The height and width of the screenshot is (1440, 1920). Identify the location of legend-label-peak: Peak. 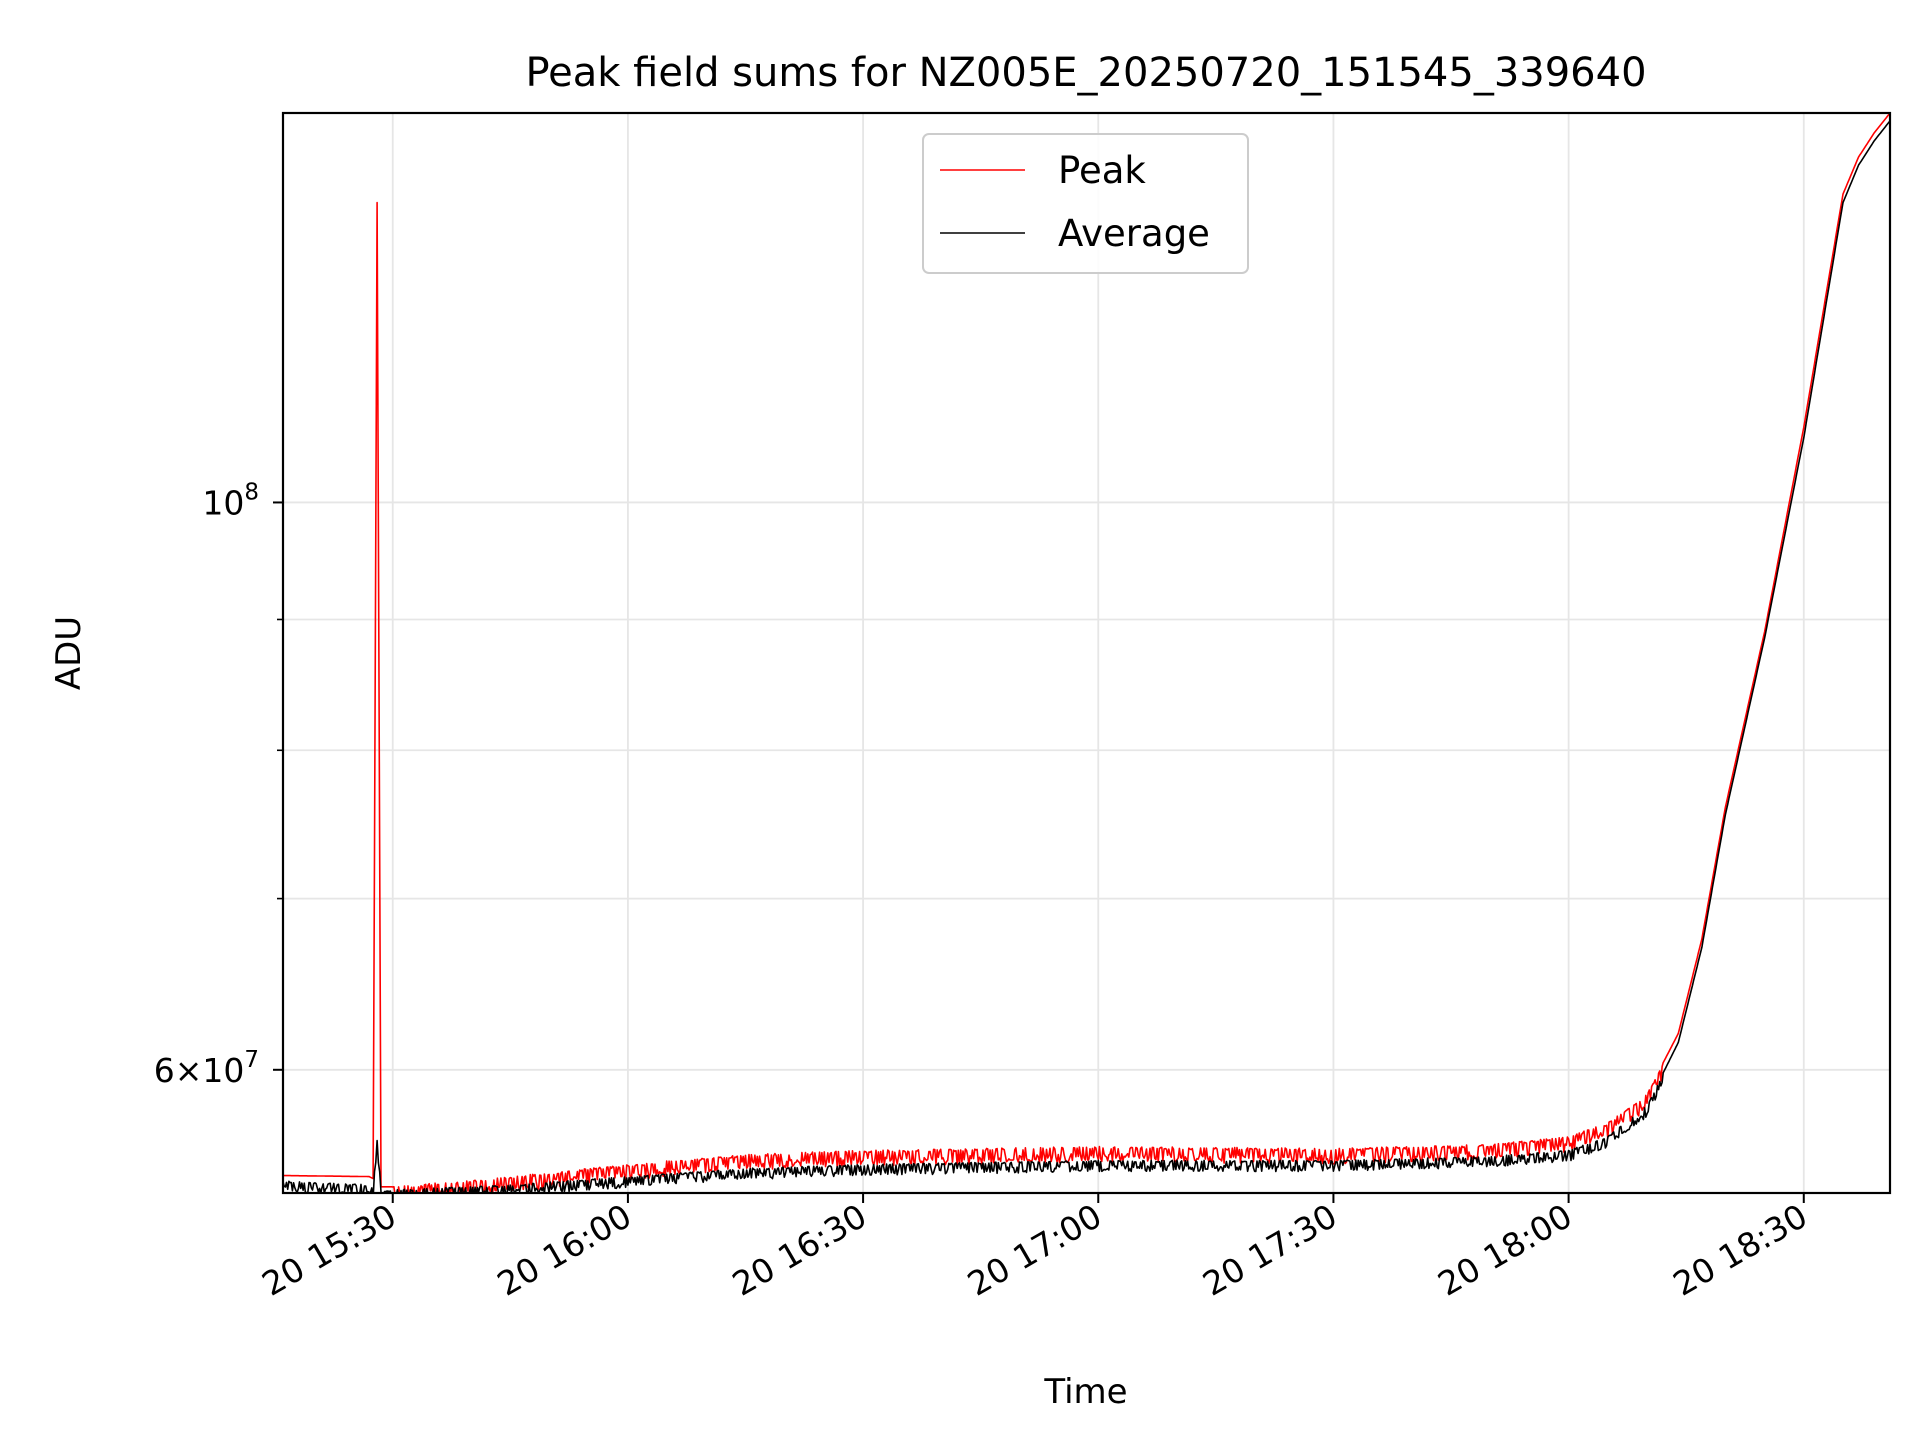
(1102, 170).